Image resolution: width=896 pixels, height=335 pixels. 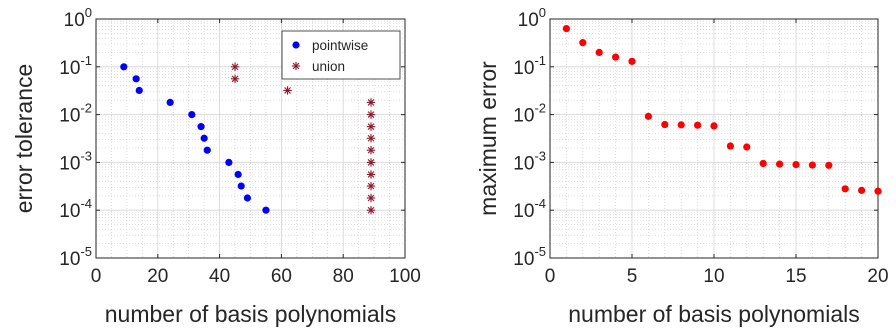 I want to click on x-tick-label: 80, so click(x=343, y=276).